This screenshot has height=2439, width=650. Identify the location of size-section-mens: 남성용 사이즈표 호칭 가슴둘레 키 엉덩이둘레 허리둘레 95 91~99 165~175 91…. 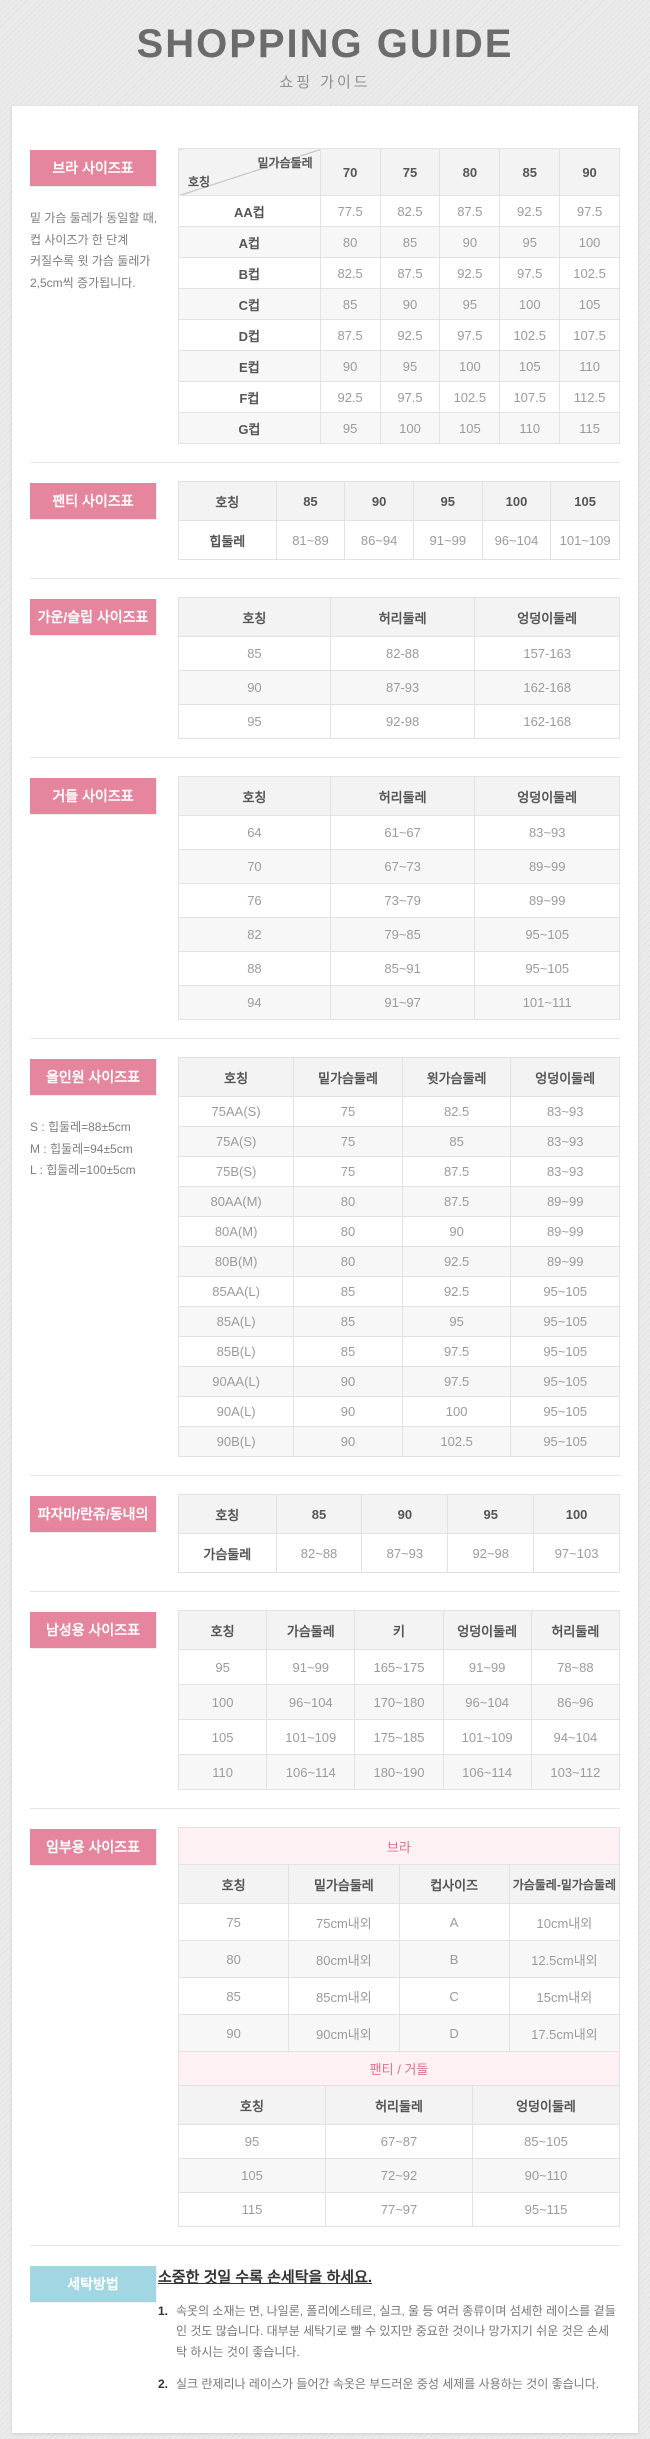
(325, 1690).